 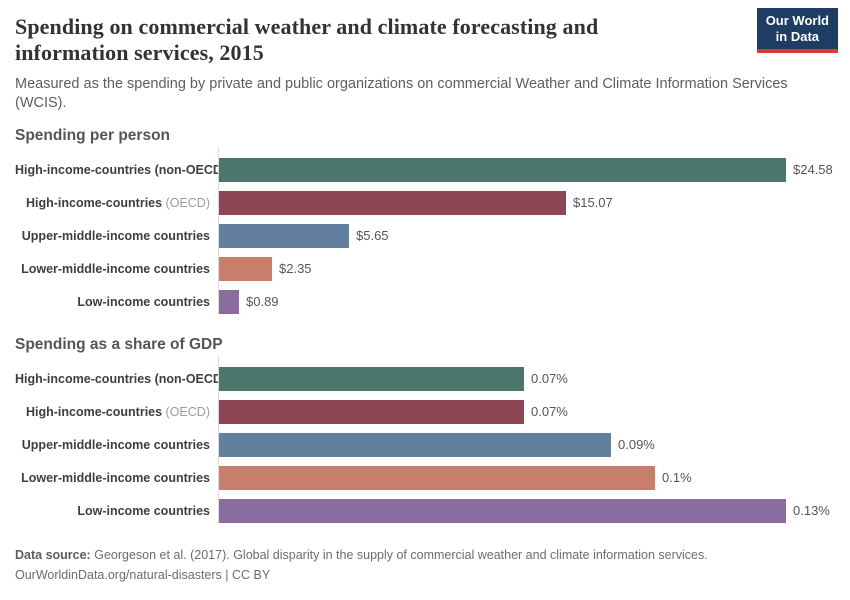 I want to click on bar-row: High-income-countries (non-OECD) 0.07%, so click(x=424, y=378).